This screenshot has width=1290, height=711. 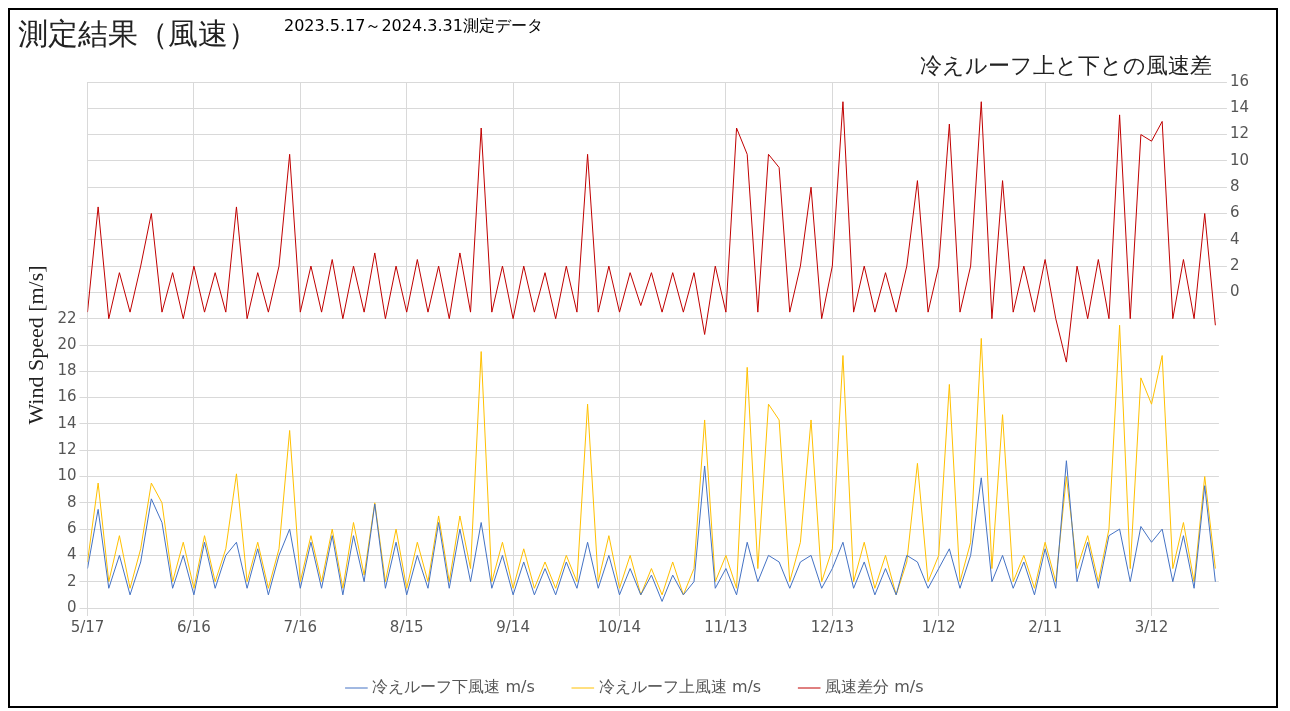 I want to click on y-tick-label: 6, so click(x=71, y=527).